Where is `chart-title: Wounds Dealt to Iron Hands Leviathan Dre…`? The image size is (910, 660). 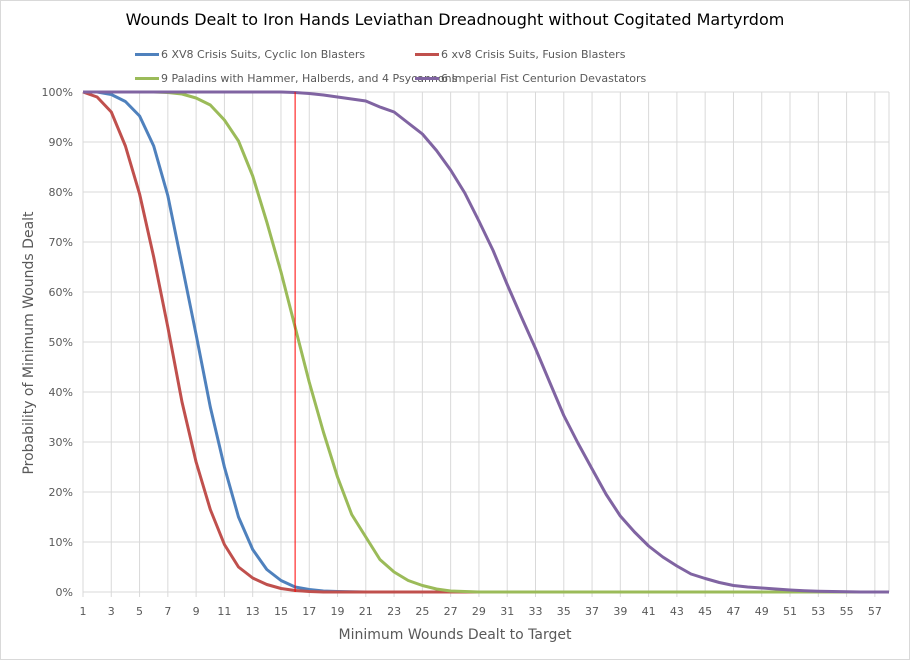
chart-title: Wounds Dealt to Iron Hands Leviathan Dre… is located at coordinates (455, 19).